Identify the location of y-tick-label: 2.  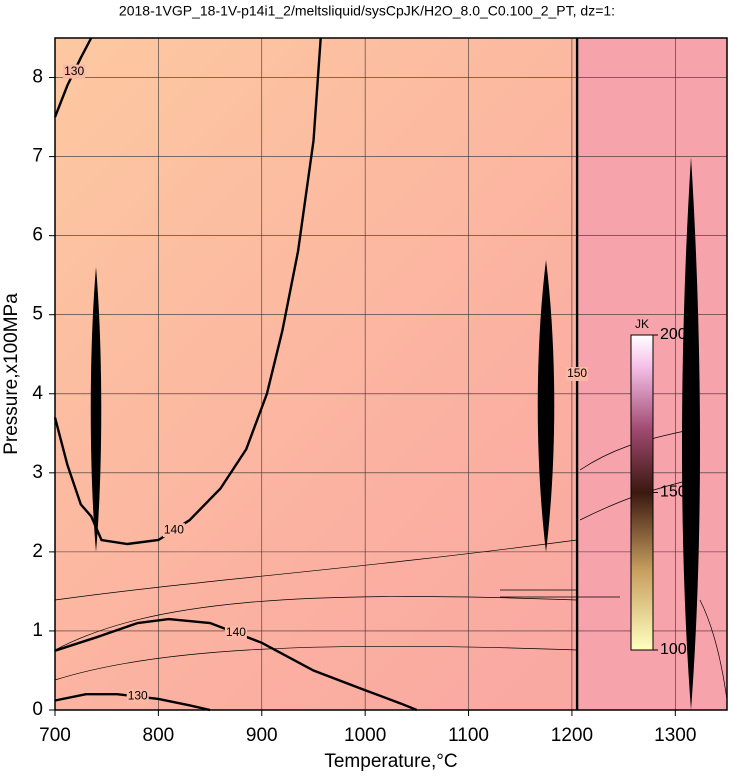
(37, 551).